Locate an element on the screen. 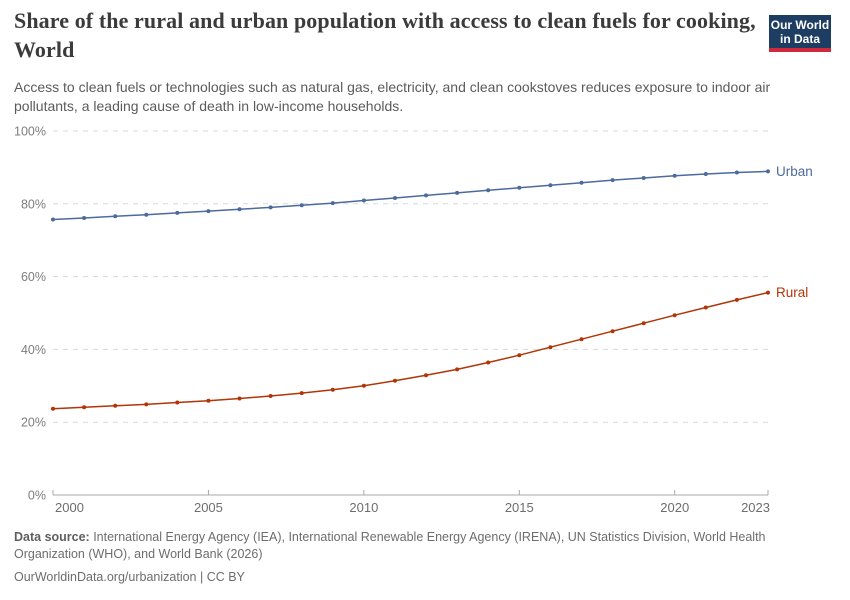  x-tick-label-2015: 2015 is located at coordinates (519, 507).